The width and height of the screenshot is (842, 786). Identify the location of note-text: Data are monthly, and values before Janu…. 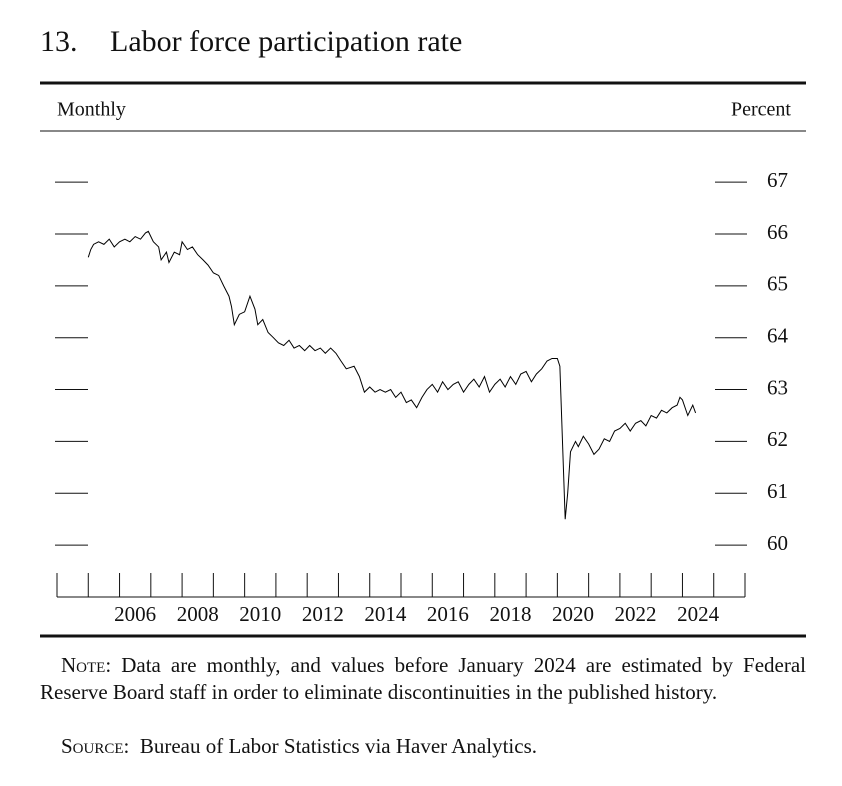
(423, 678).